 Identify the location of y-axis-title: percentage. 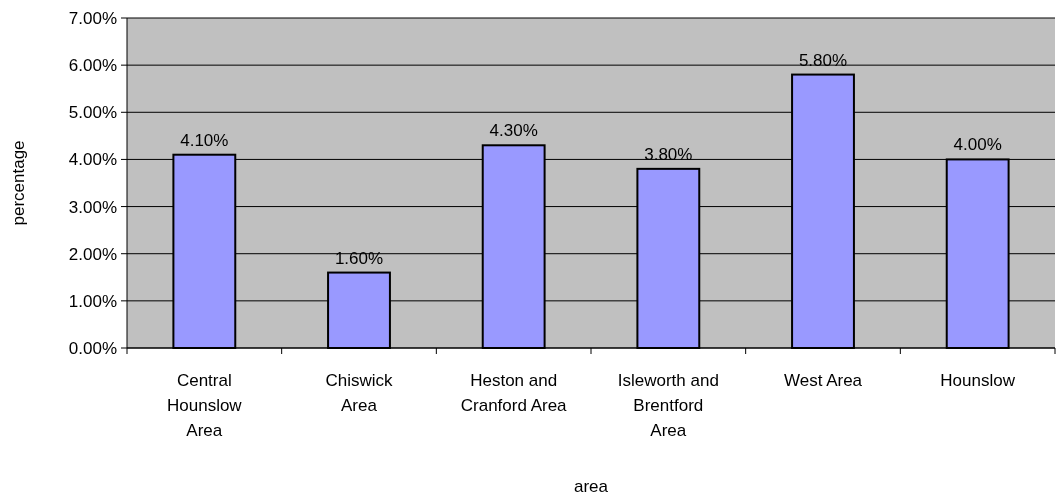
(18, 183).